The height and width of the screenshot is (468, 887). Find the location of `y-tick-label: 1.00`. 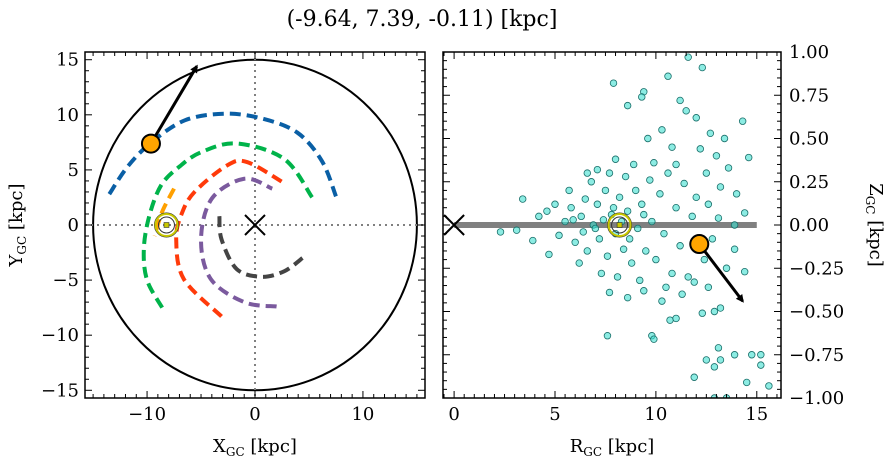

y-tick-label: 1.00 is located at coordinates (809, 52).